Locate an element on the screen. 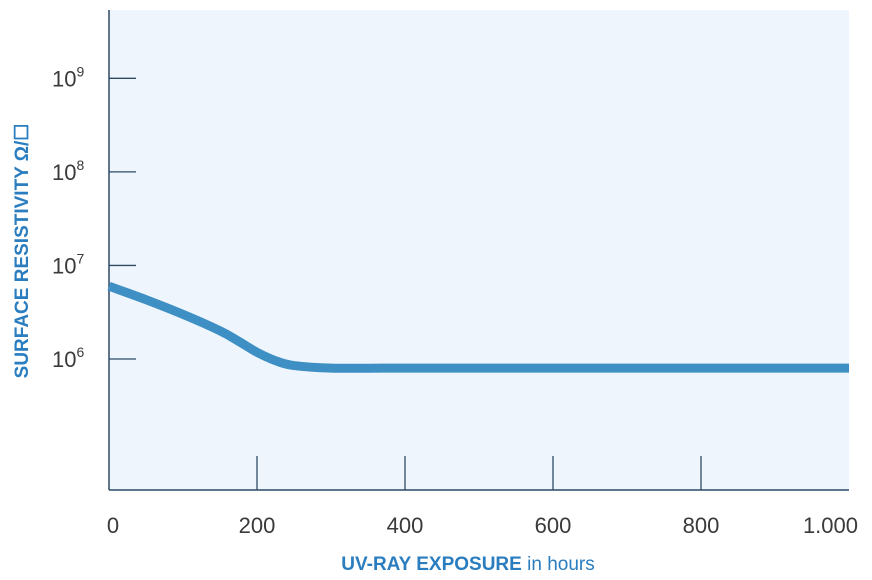 The height and width of the screenshot is (580, 872). y-axis-title: SURFACE RESISTIVITY Ω/☐ is located at coordinates (22, 251).